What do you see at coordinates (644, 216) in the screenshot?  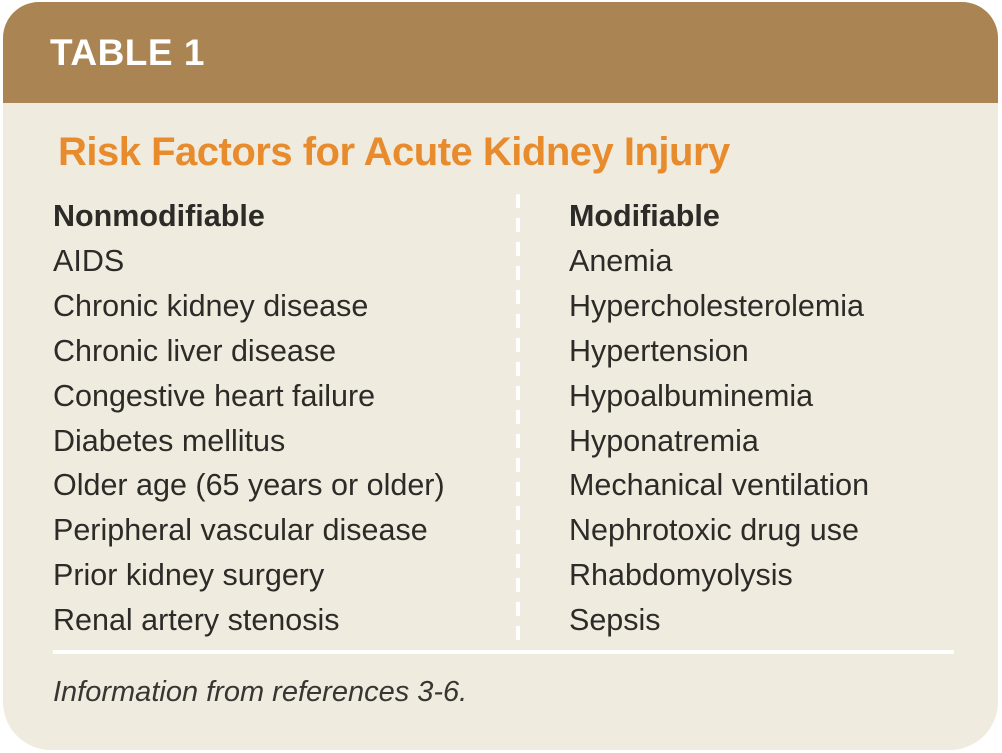 I see `column-header-modifiable: Modifiable` at bounding box center [644, 216].